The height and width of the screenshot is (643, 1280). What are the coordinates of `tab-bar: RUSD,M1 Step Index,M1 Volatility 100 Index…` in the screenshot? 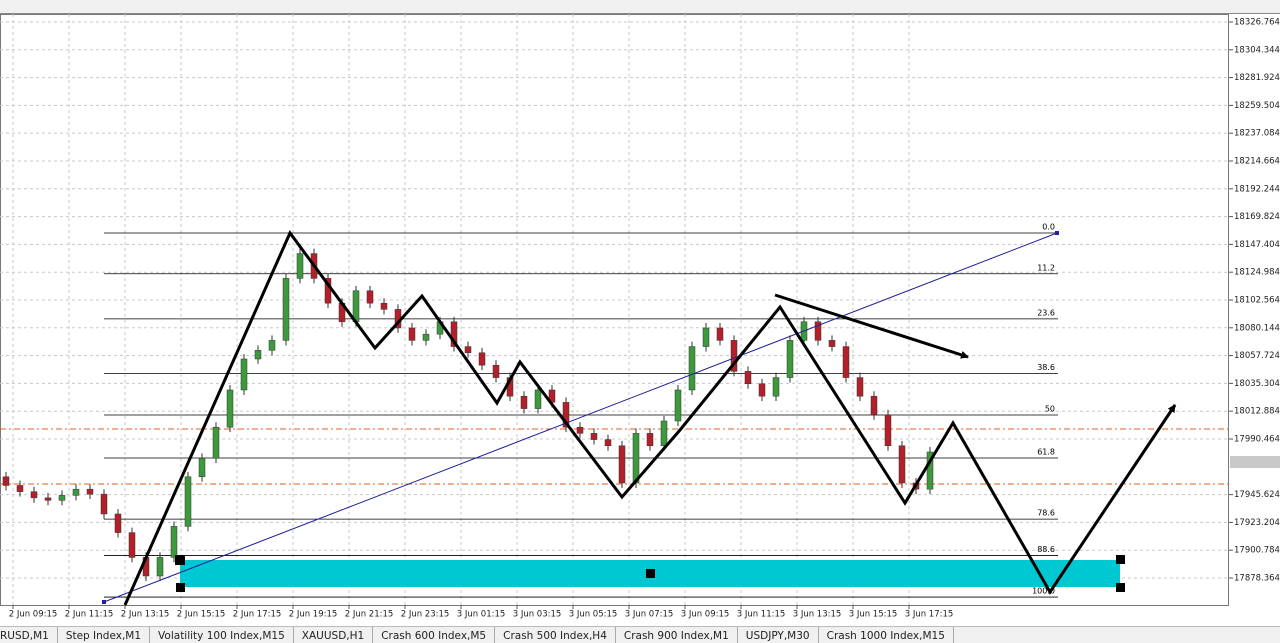 It's located at (640, 634).